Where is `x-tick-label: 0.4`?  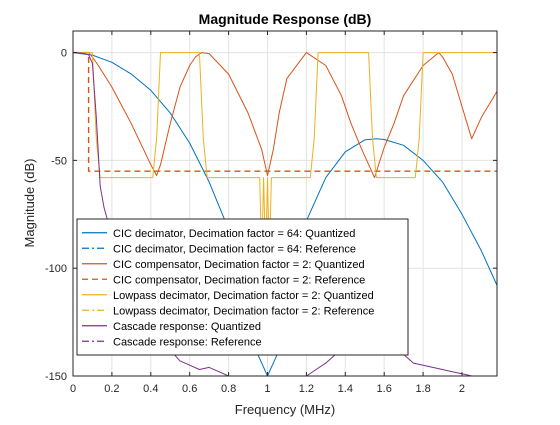 x-tick-label: 0.4 is located at coordinates (150, 389).